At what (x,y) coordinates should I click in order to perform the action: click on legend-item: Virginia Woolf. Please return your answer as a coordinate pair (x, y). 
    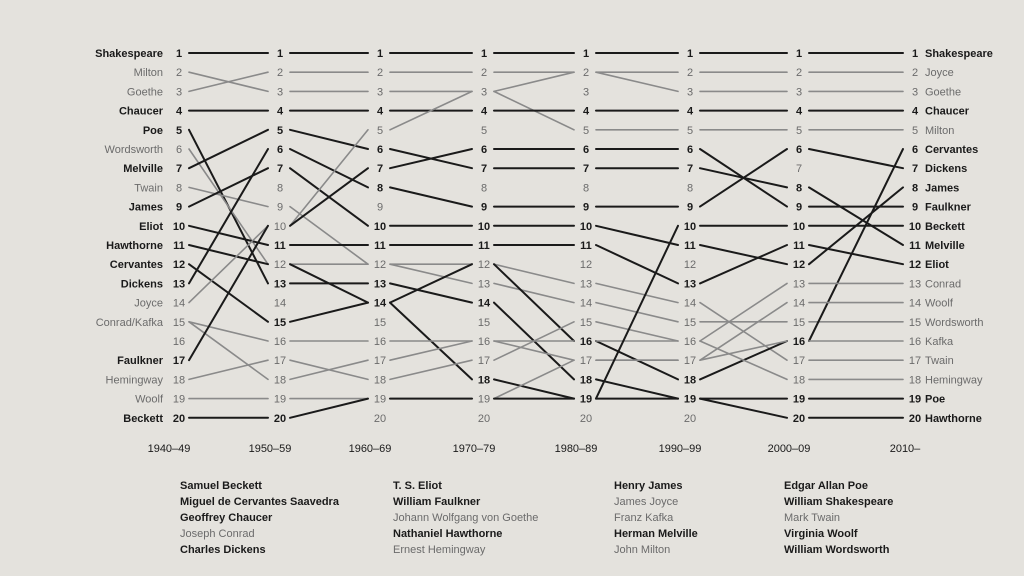
    Looking at the image, I should click on (821, 534).